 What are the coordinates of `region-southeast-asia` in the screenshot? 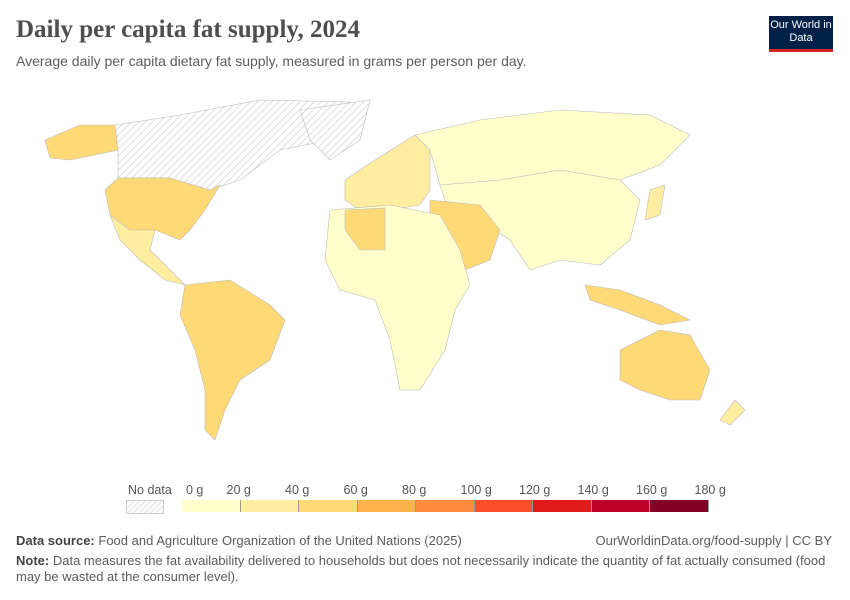 It's located at (637, 305).